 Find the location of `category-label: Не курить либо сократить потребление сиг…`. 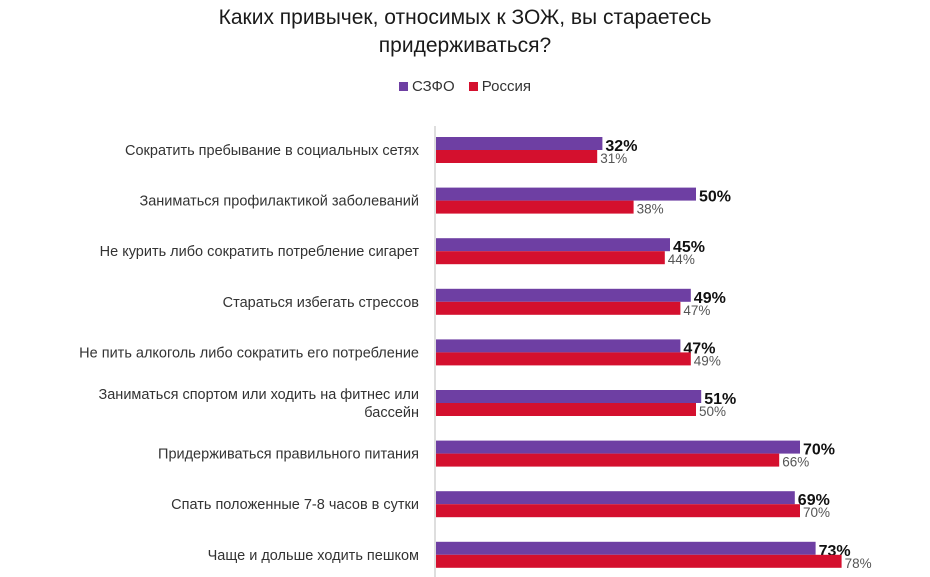

category-label: Не курить либо сократить потребление сиг… is located at coordinates (260, 252).